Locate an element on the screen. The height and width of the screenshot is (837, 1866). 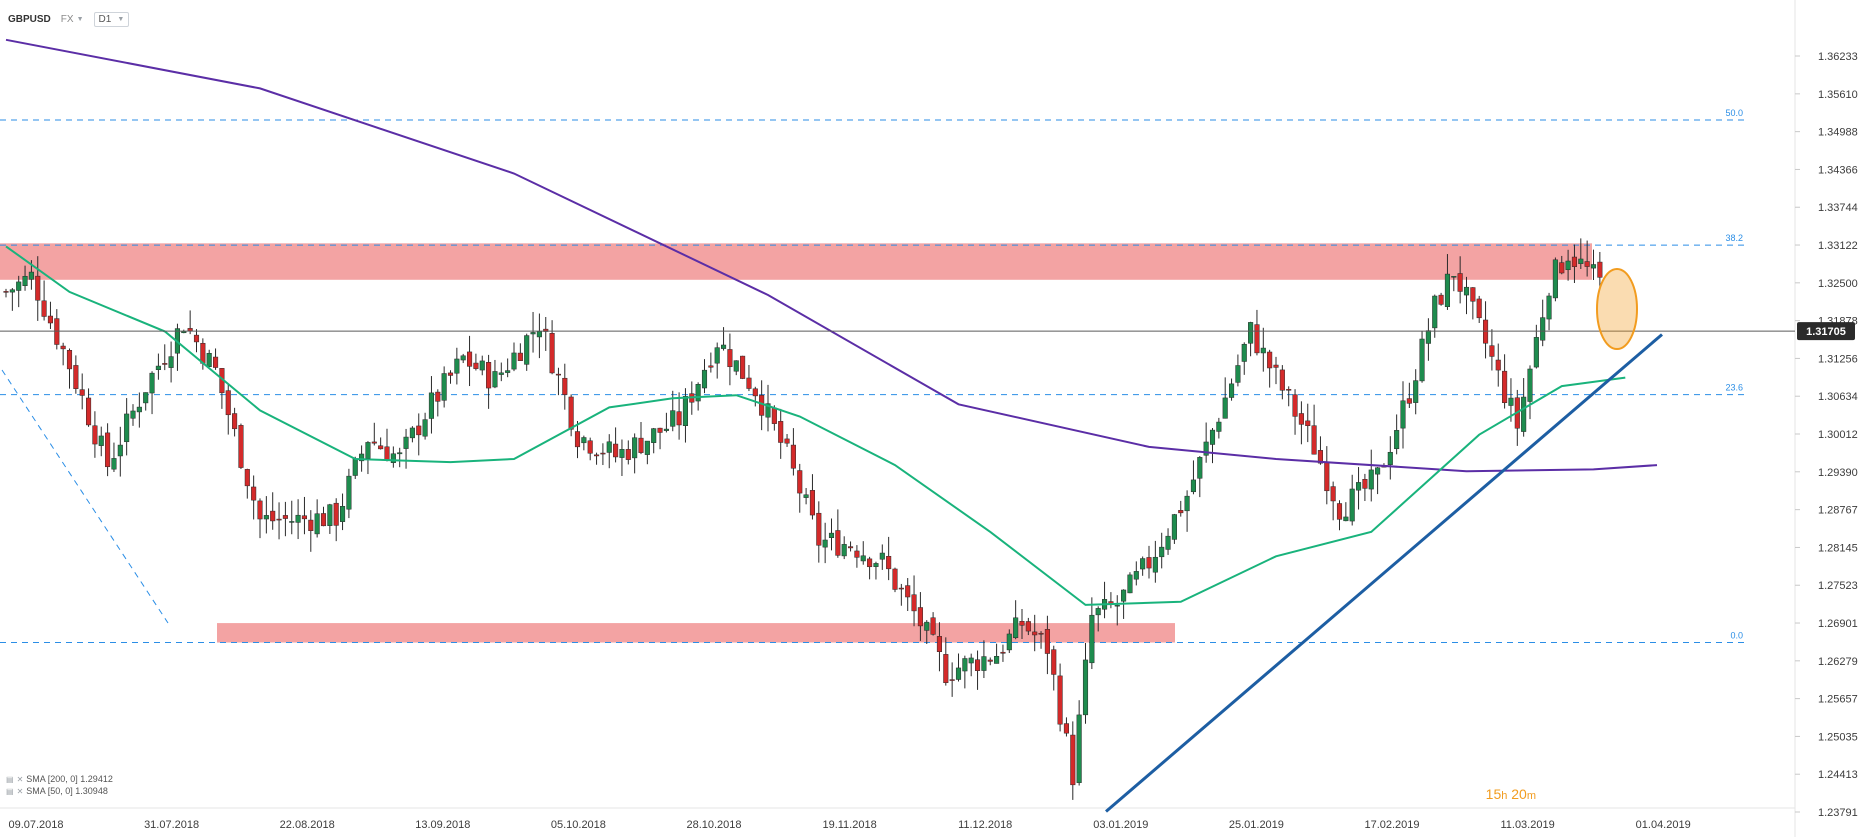
y-tick-label: 1.24413 is located at coordinates (1838, 775).